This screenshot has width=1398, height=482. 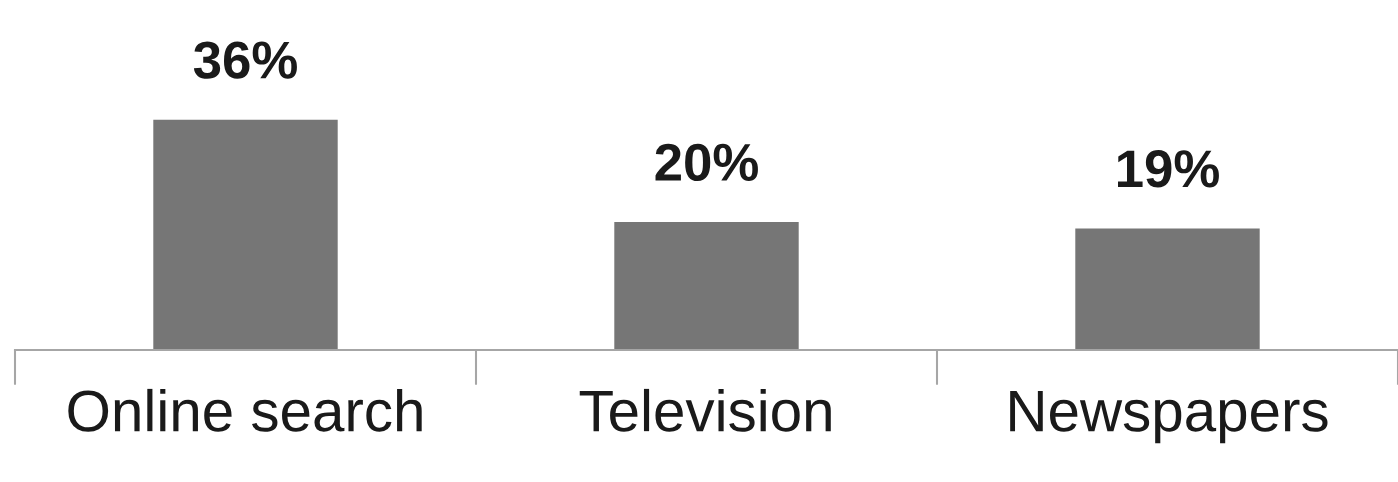 I want to click on data-label: 19%, so click(x=1168, y=169).